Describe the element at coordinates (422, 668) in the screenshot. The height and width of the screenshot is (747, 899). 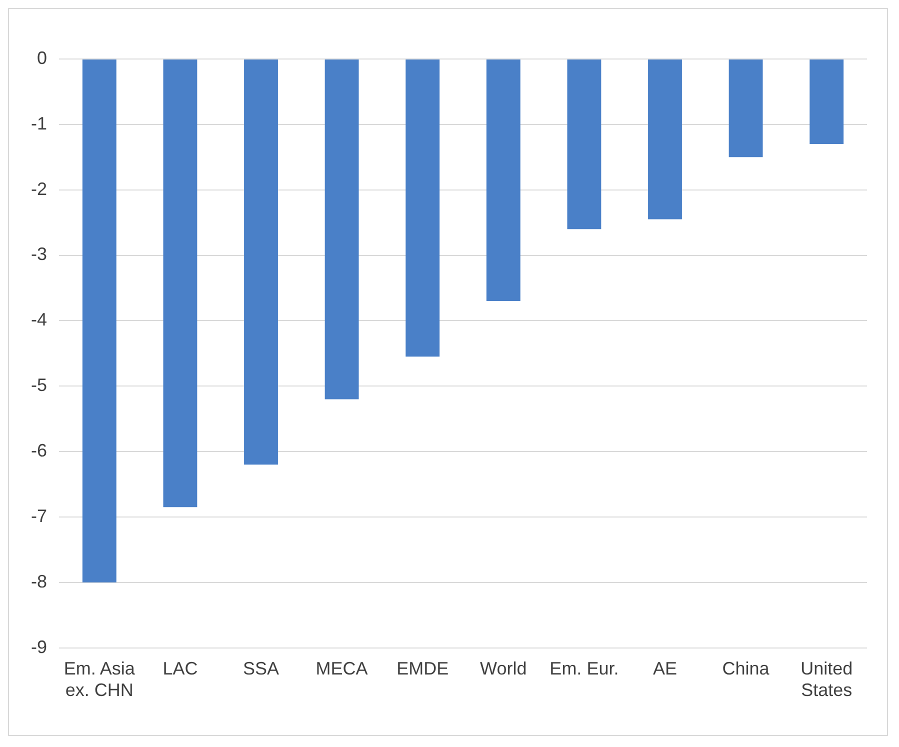
I see `x-tick-label: EMDE` at that location.